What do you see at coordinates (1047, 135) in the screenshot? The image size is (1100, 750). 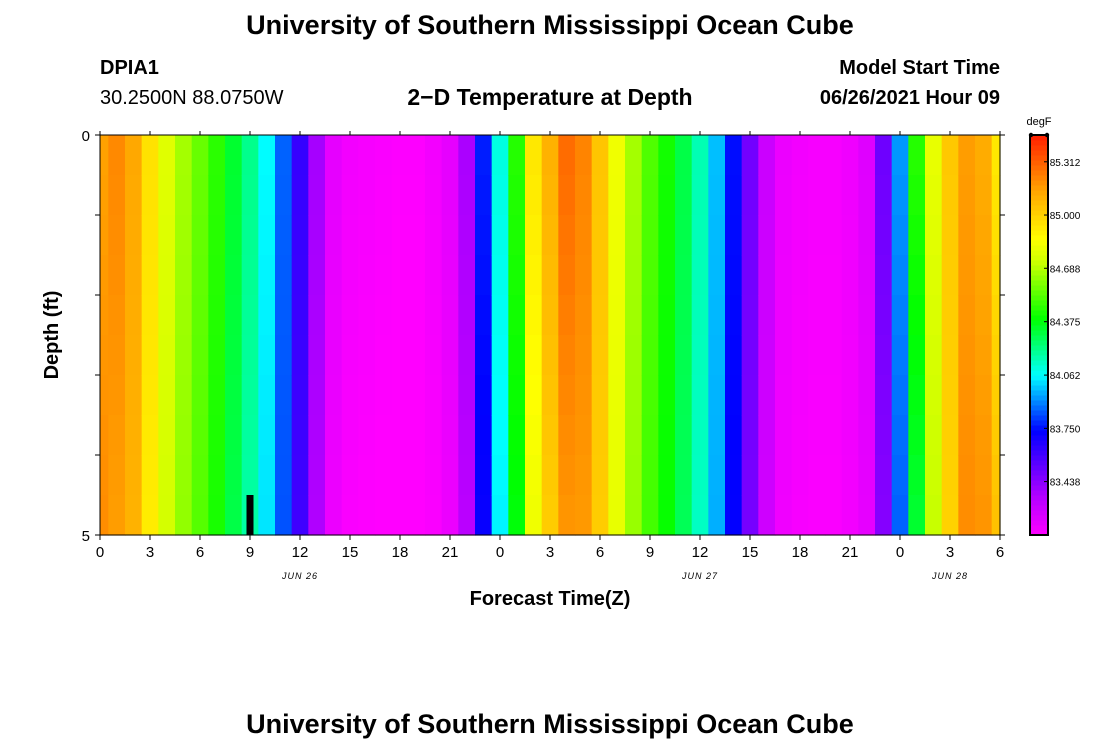 I see `colorbar-corner-dot` at bounding box center [1047, 135].